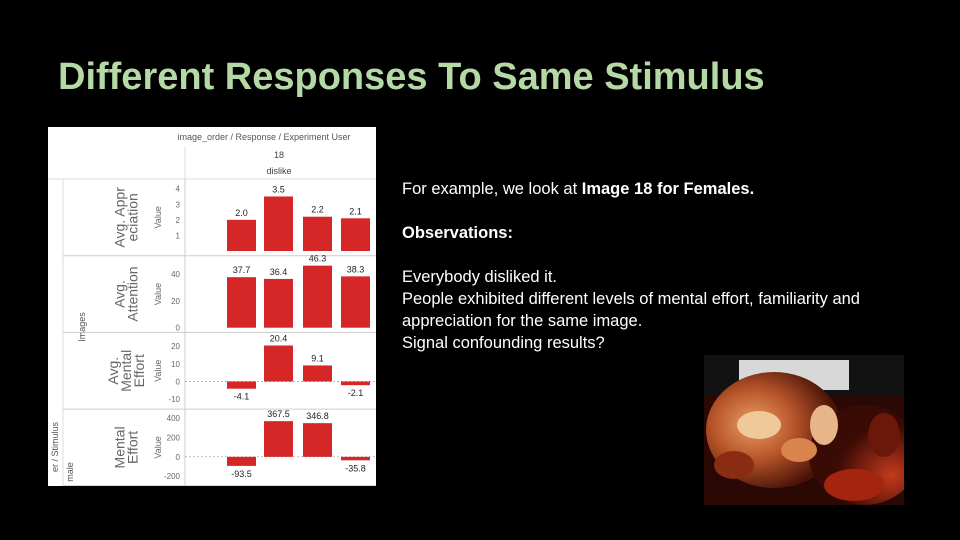 This screenshot has height=540, width=960. What do you see at coordinates (279, 339) in the screenshot?
I see `data-label: 20.4` at bounding box center [279, 339].